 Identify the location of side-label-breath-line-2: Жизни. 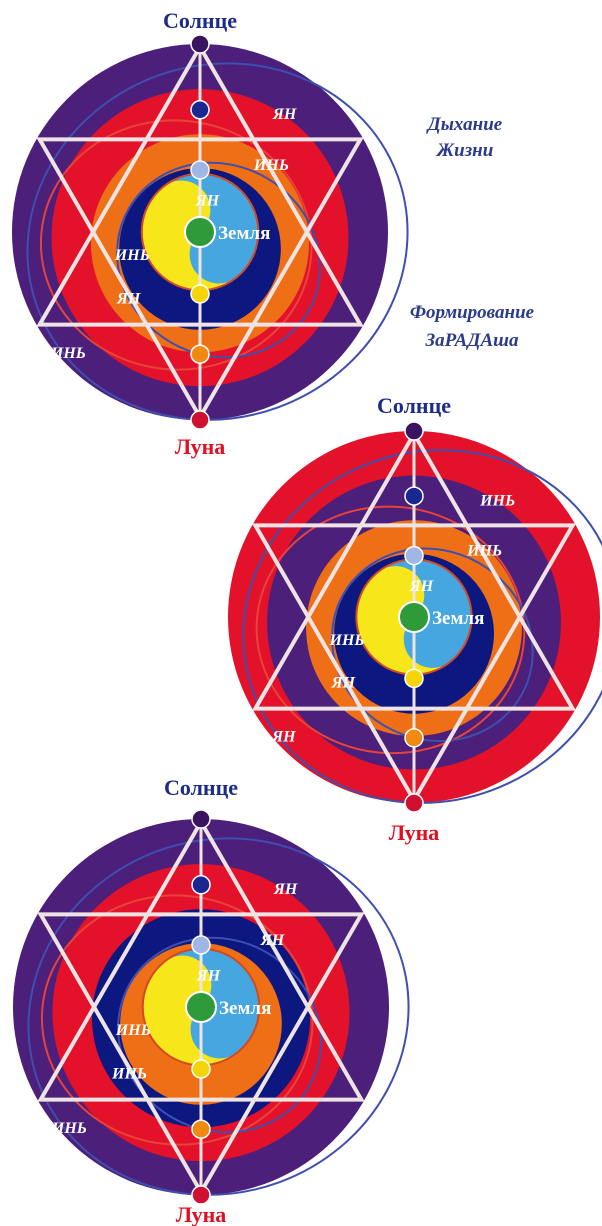
(464, 150).